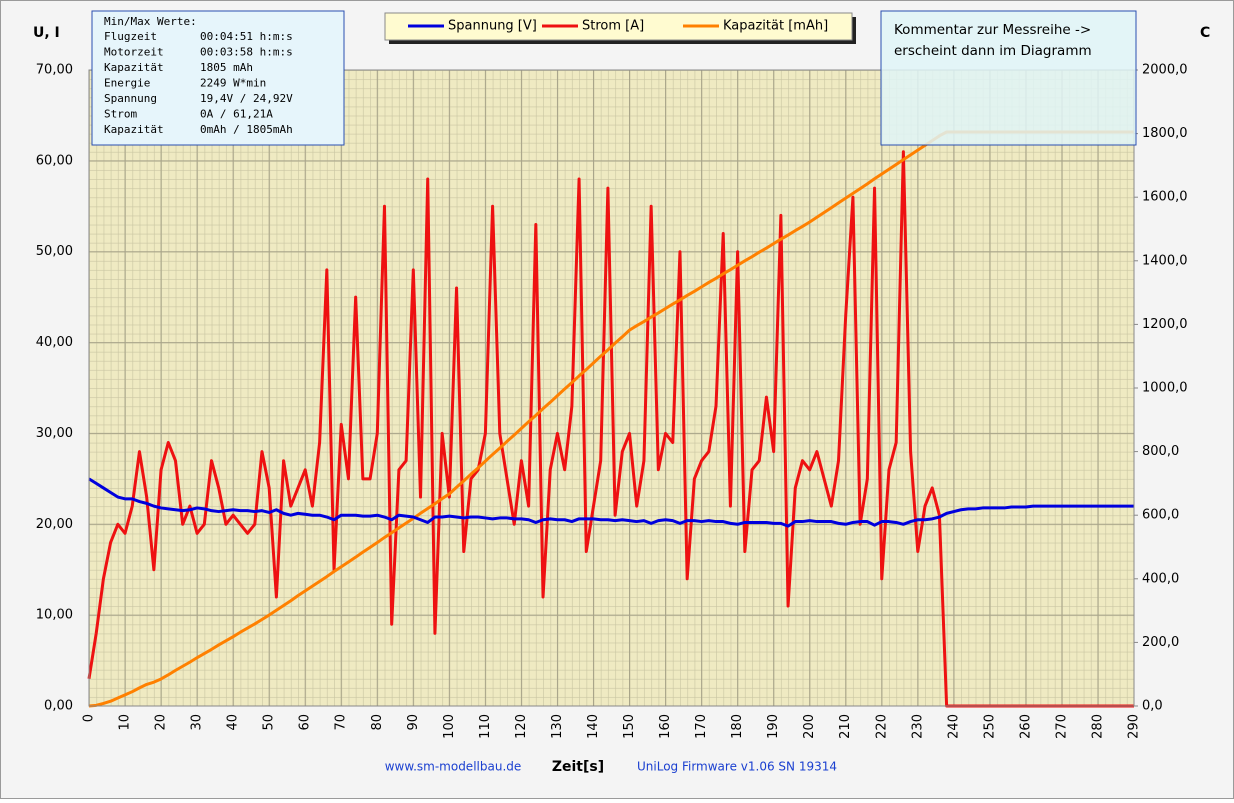 The width and height of the screenshot is (1234, 803). What do you see at coordinates (341, 722) in the screenshot?
I see `x-tick-label: 70` at bounding box center [341, 722].